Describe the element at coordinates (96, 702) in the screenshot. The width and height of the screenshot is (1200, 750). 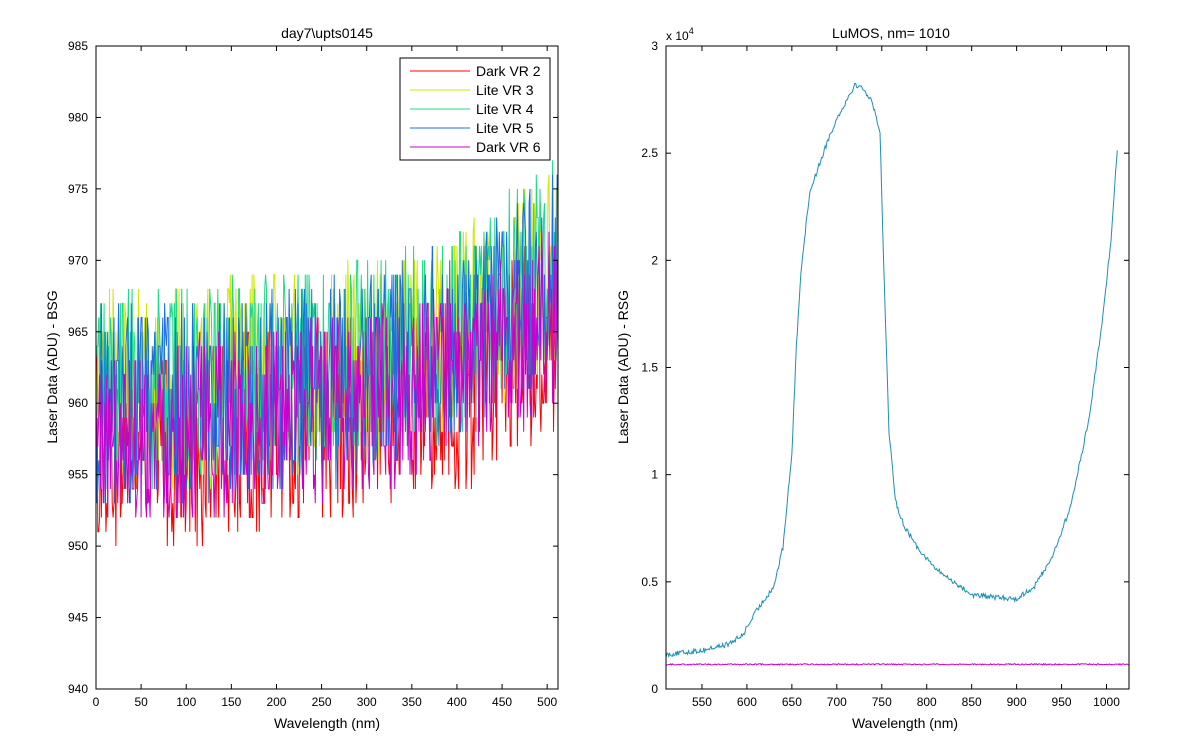
I see `left-x-tick-label: 0` at that location.